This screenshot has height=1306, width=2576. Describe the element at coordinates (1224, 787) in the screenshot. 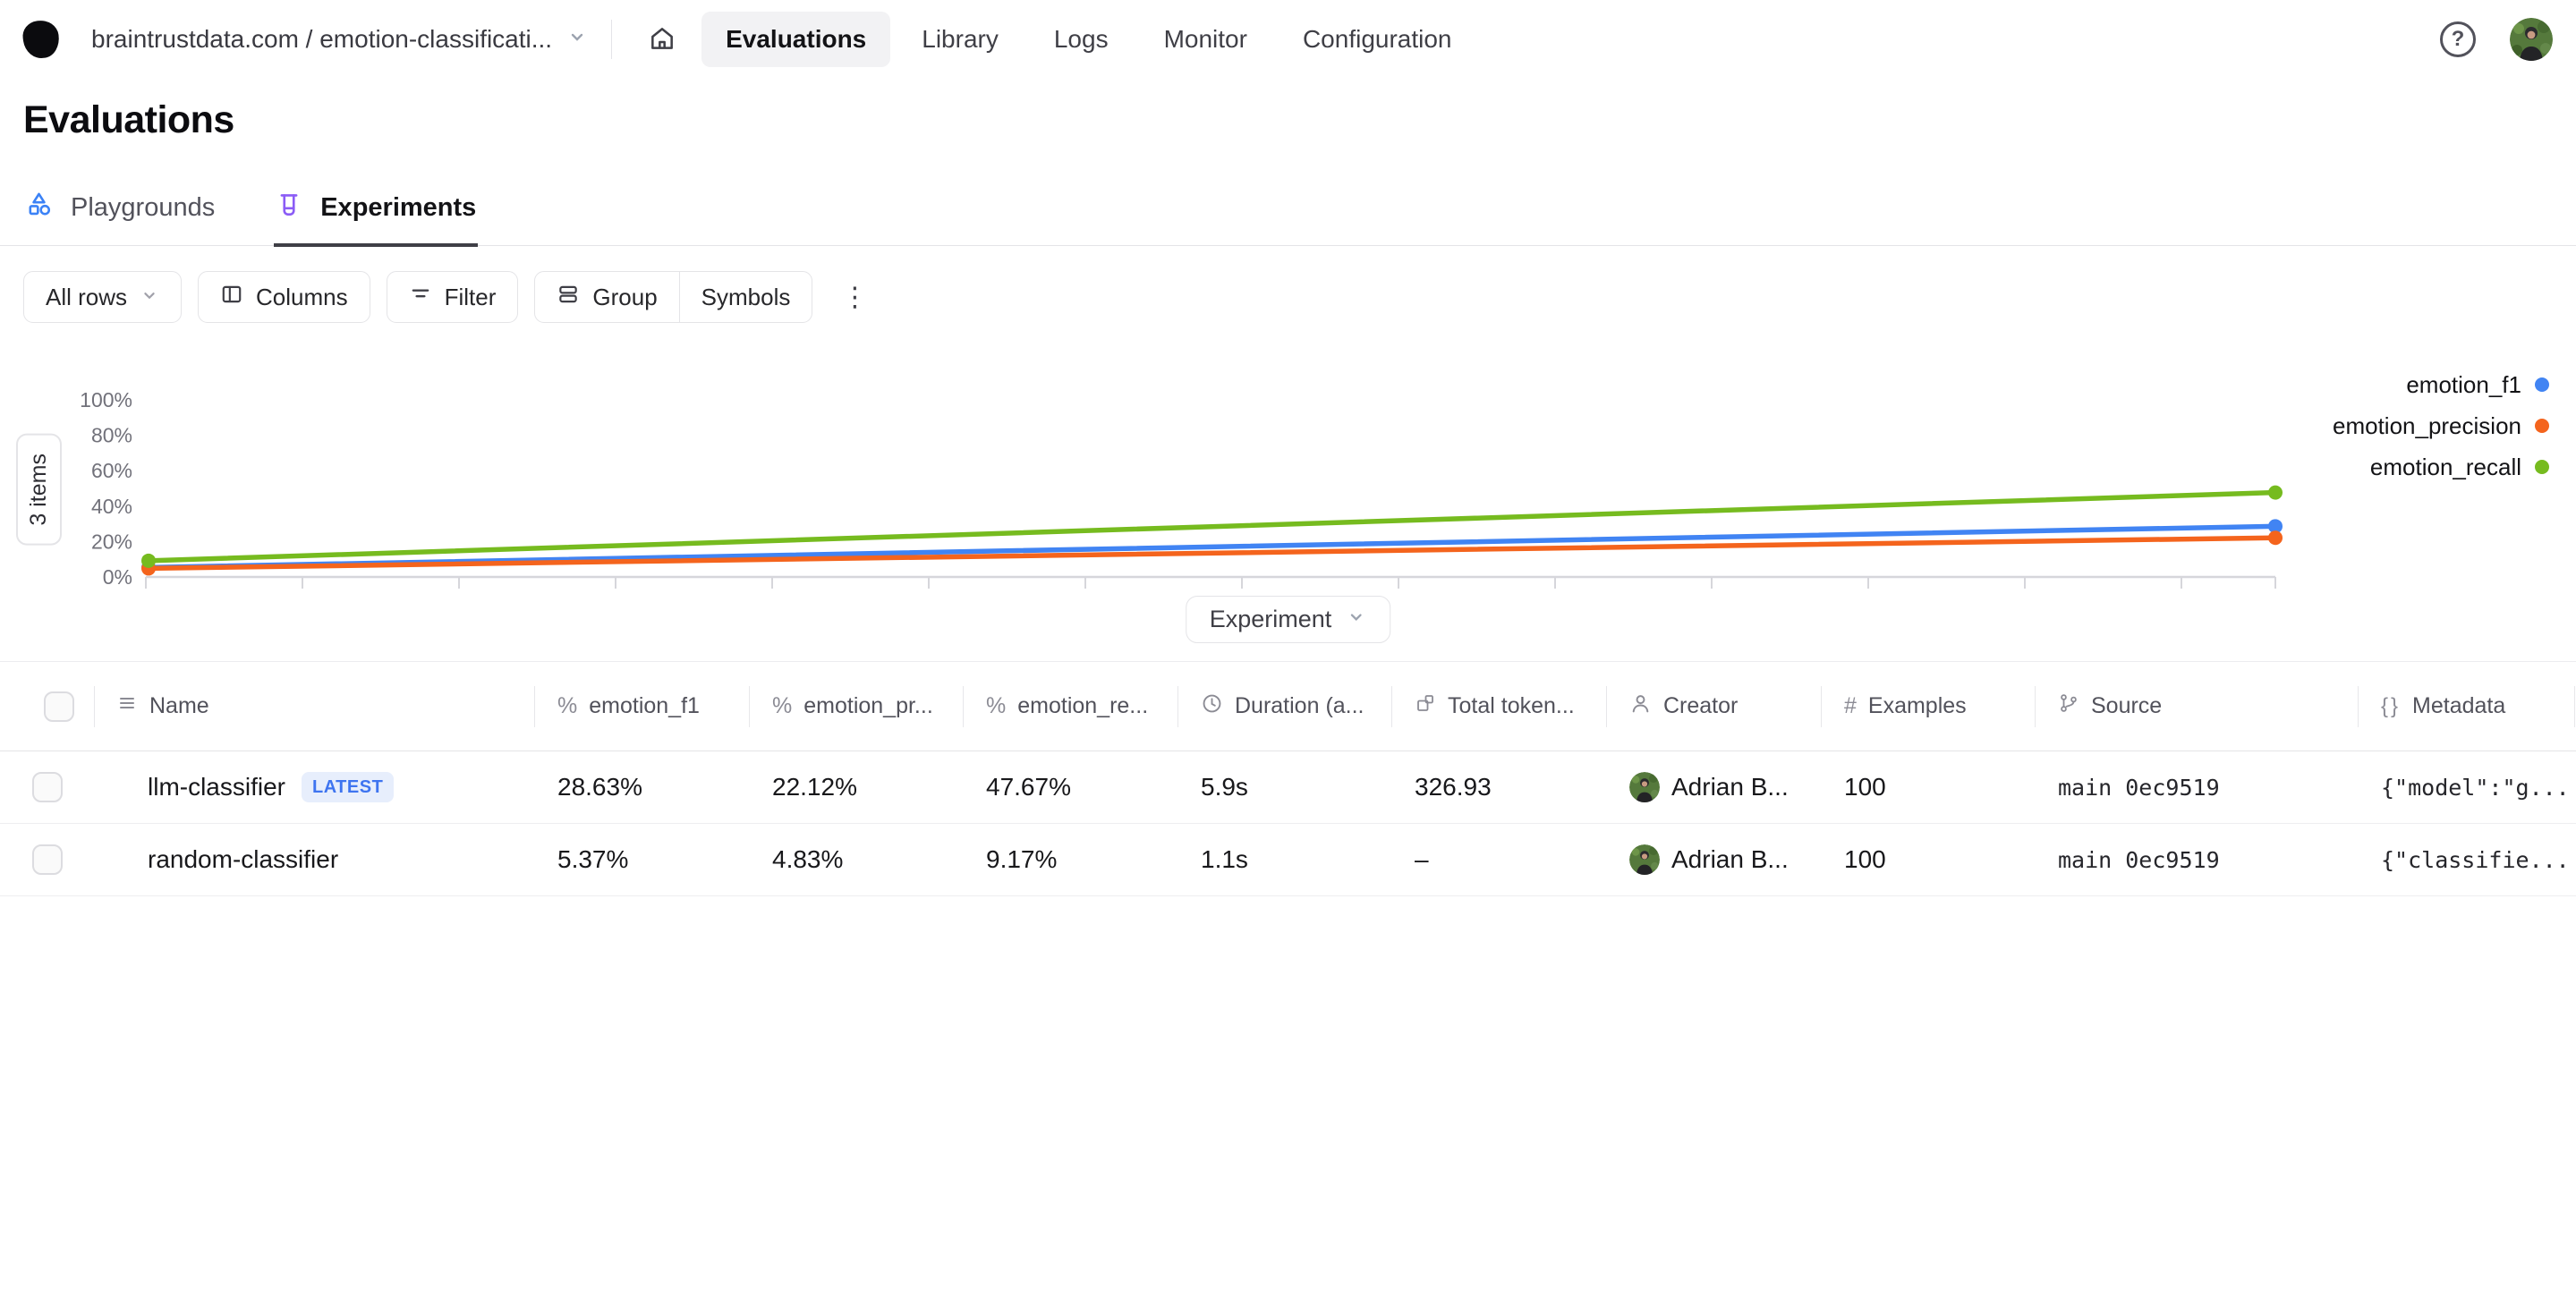

I see `cell-duration: 5.9s` at that location.